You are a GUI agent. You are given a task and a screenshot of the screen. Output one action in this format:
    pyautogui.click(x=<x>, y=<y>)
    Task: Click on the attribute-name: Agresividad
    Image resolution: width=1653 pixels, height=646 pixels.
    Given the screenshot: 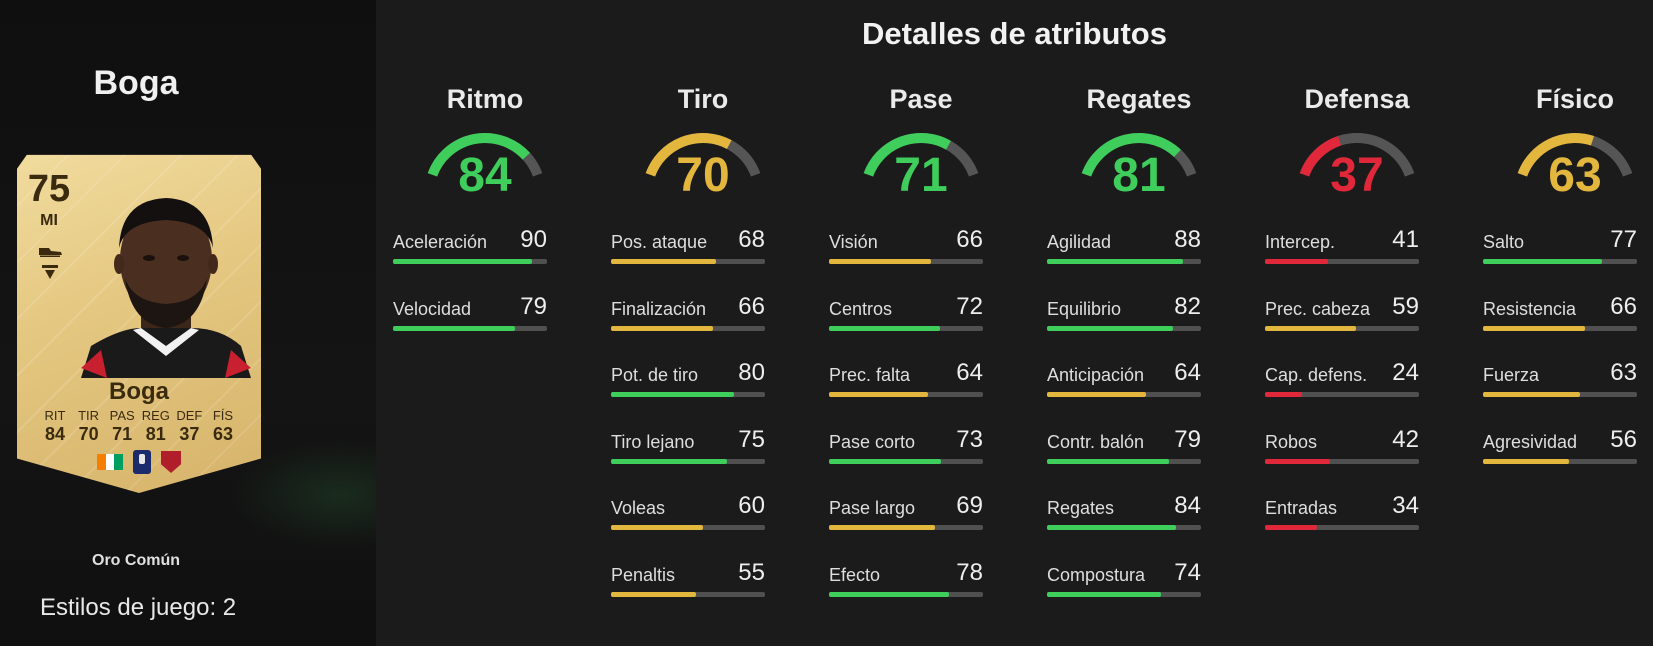 What is the action you would take?
    pyautogui.click(x=1530, y=441)
    